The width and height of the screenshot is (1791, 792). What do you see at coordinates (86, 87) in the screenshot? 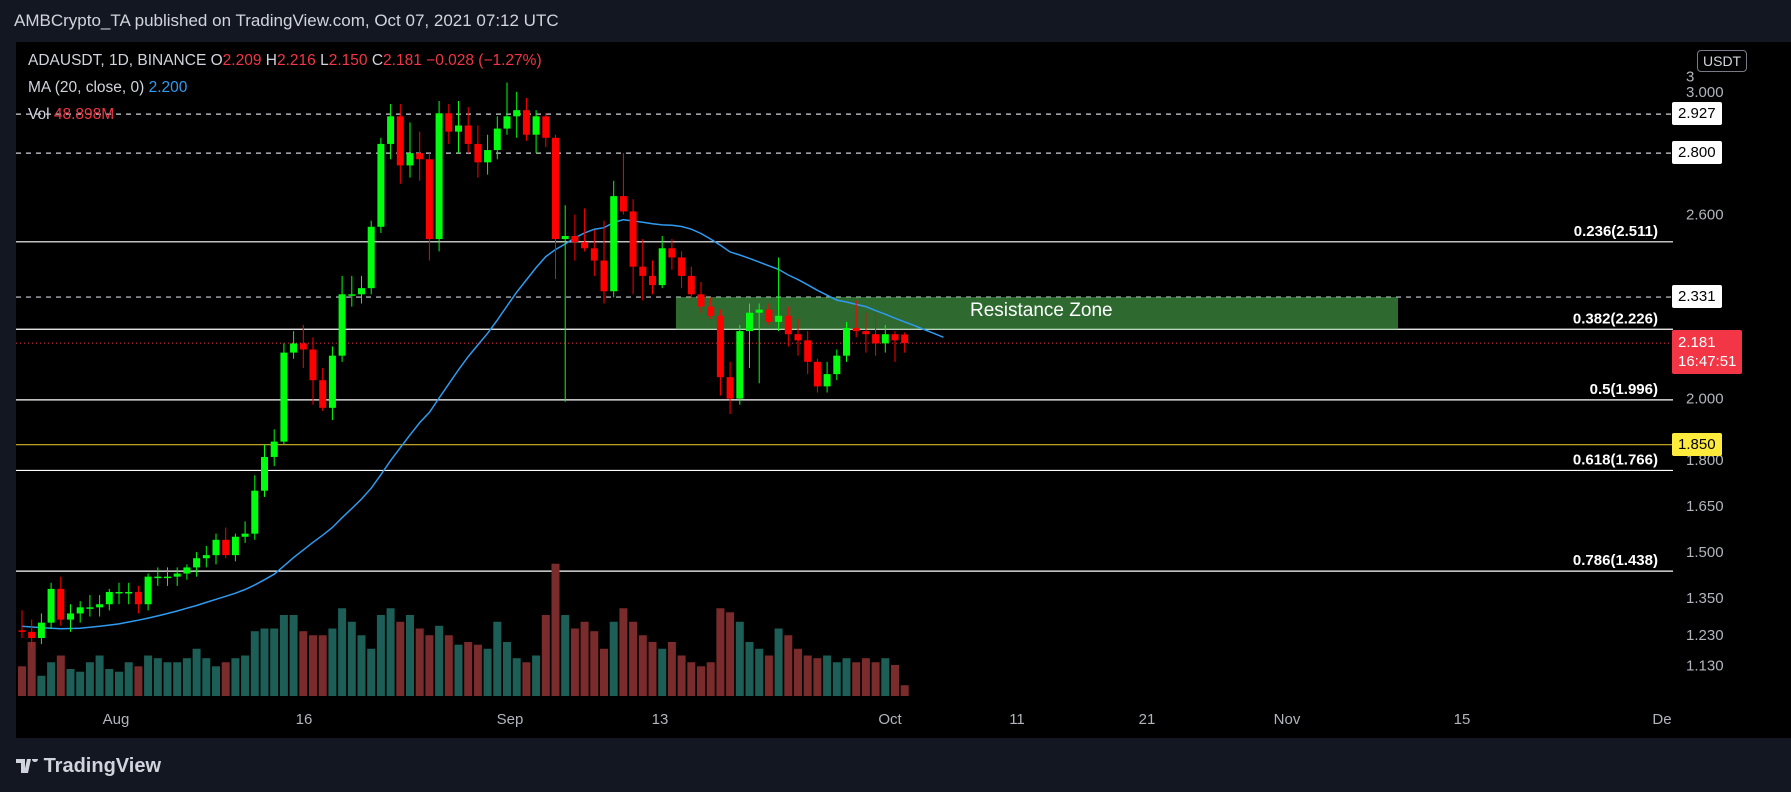
I see `legend-ma-label: MA (20, close, 0)` at bounding box center [86, 87].